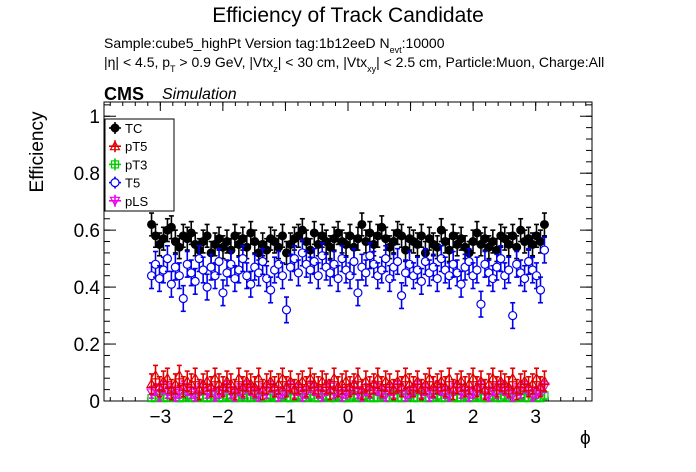  What do you see at coordinates (473, 417) in the screenshot?
I see `x-tick-label: 2` at bounding box center [473, 417].